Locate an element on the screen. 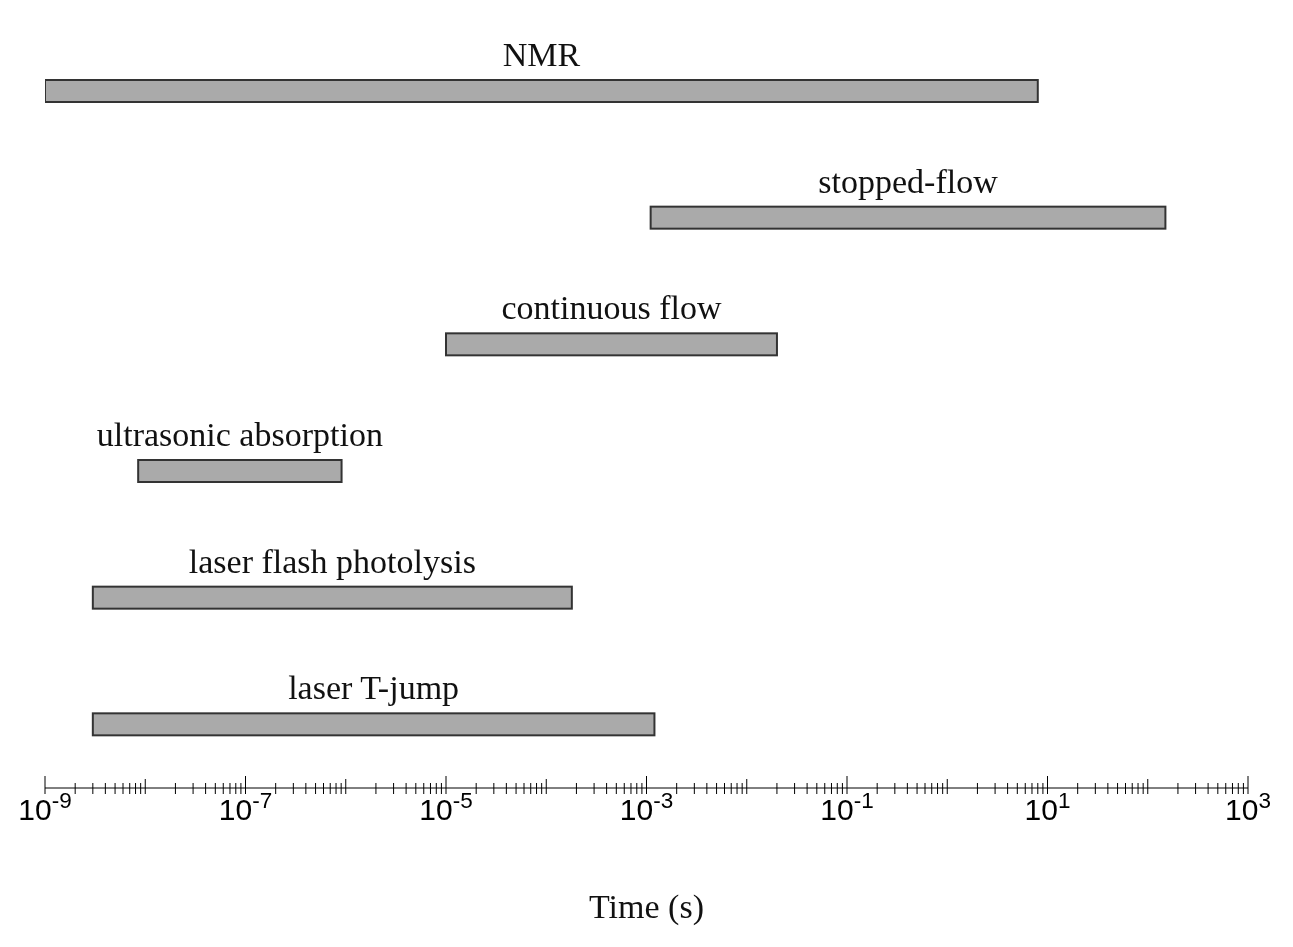  y-tick-label: NMR is located at coordinates (541, 54).